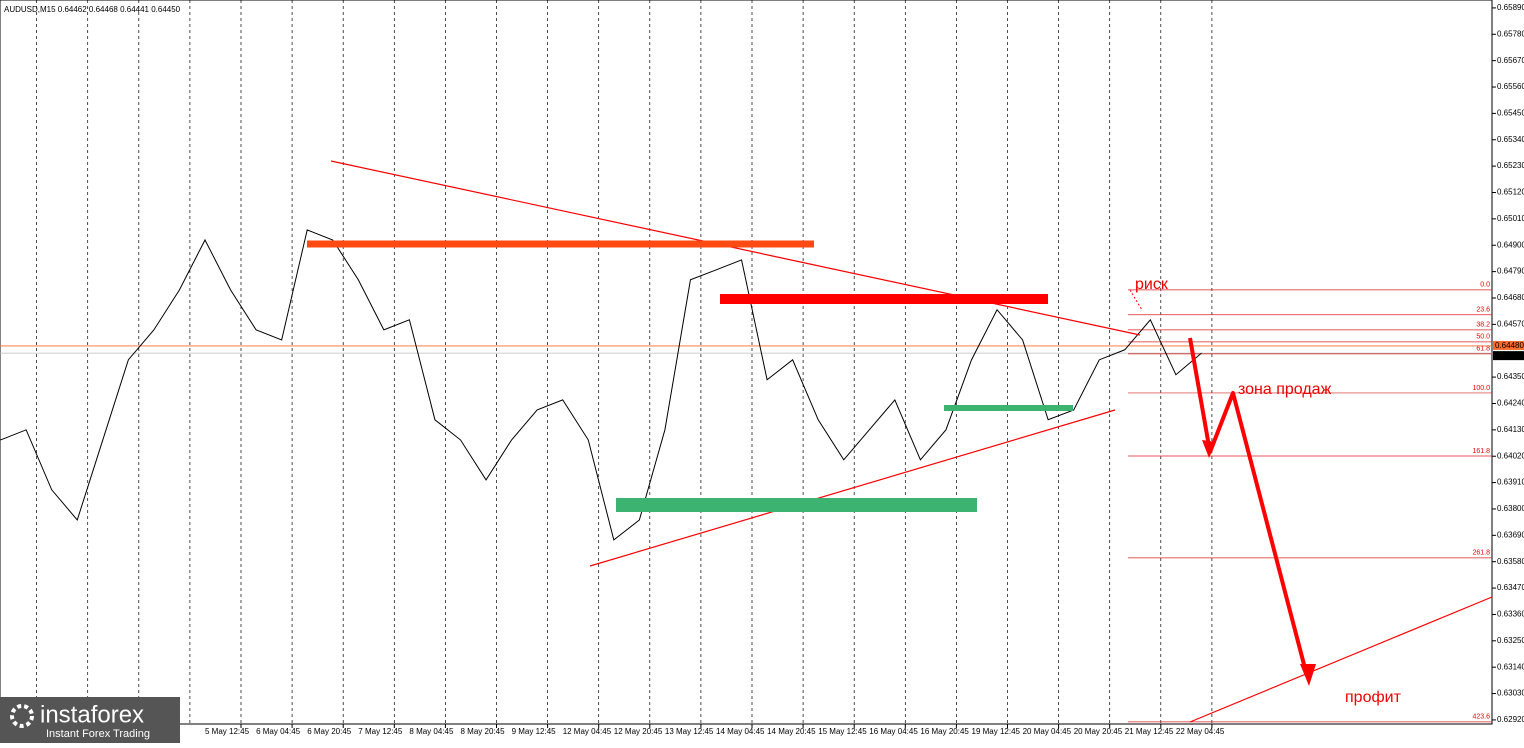 The height and width of the screenshot is (748, 1524). What do you see at coordinates (1483, 349) in the screenshot?
I see `fib-label: 61.8` at bounding box center [1483, 349].